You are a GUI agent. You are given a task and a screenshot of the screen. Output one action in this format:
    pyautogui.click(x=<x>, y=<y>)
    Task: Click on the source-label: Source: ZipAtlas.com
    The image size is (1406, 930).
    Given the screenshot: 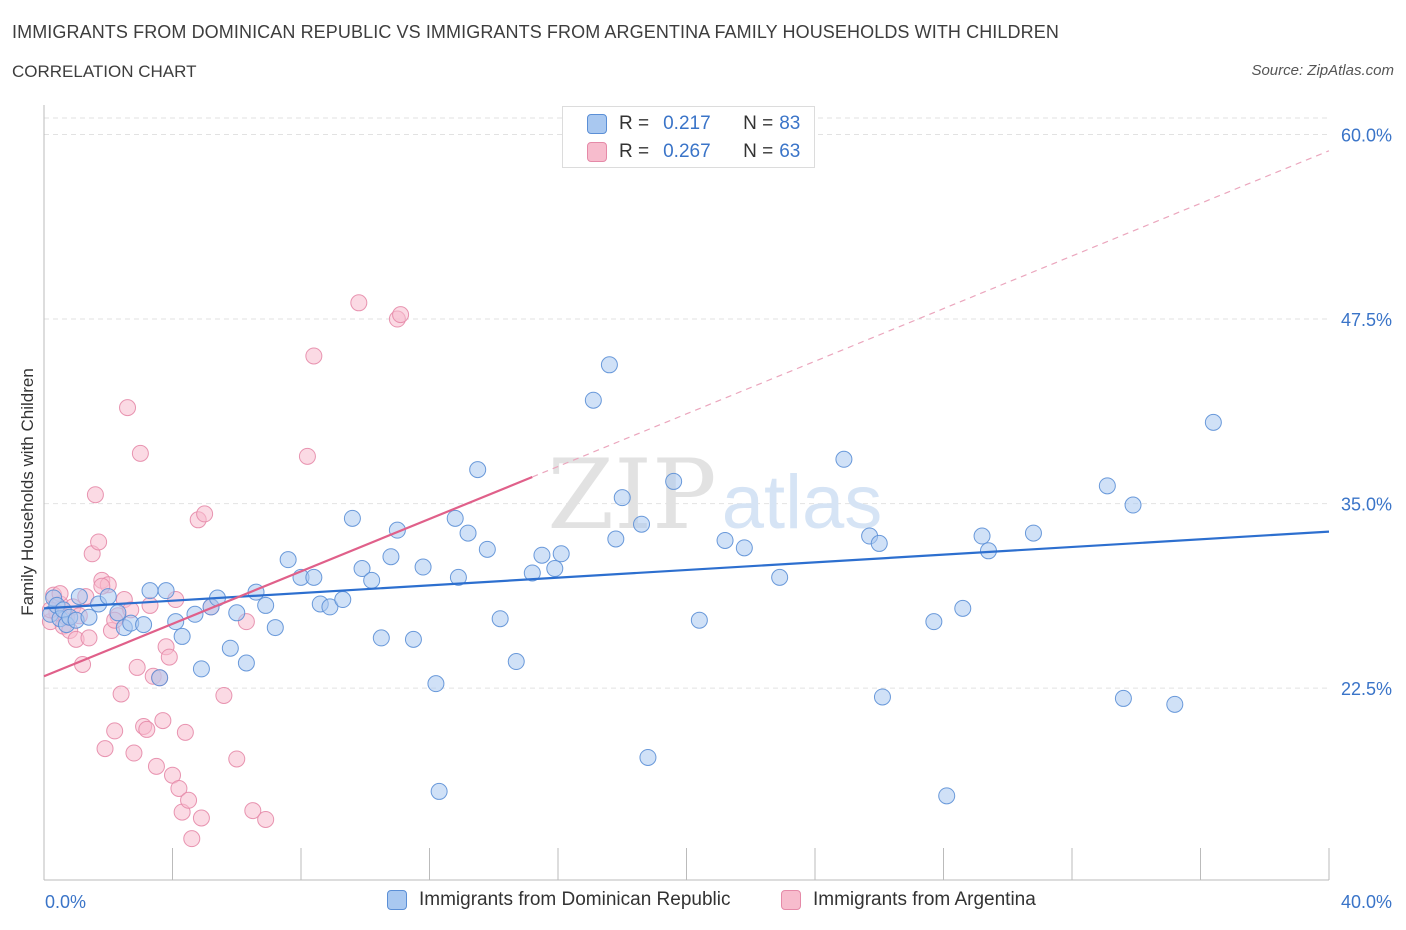 What is the action you would take?
    pyautogui.click(x=1322, y=70)
    